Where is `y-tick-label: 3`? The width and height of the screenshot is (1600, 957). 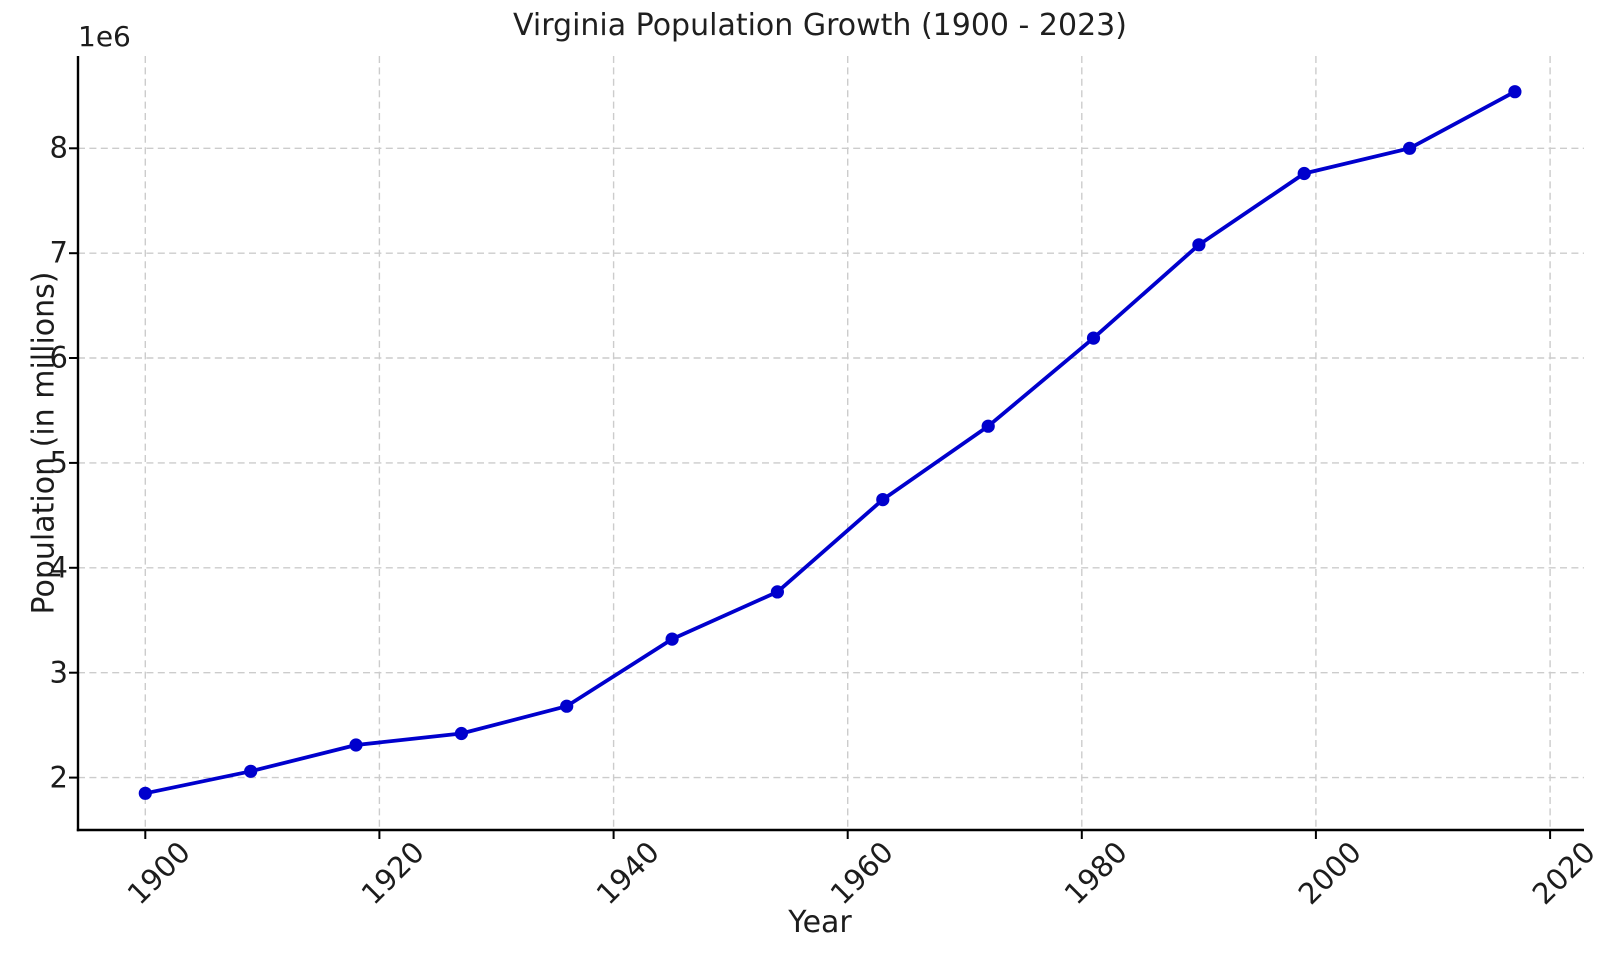
y-tick-label: 3 is located at coordinates (58, 672).